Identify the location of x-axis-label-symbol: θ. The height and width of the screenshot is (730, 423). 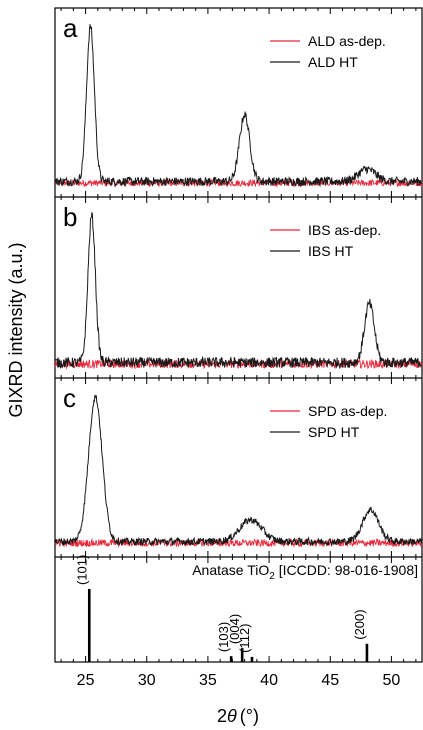
(232, 716).